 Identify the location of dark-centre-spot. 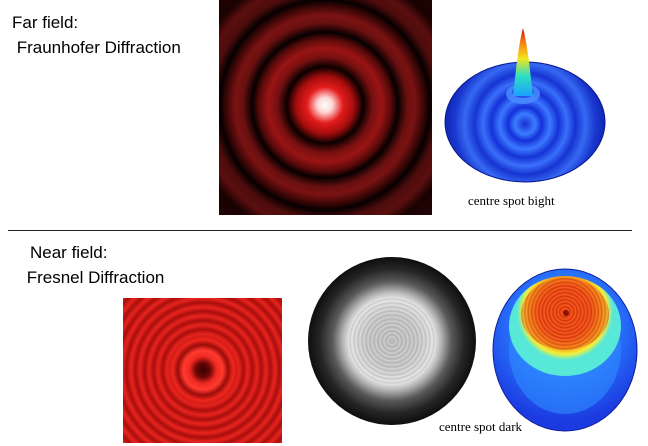
(566, 313).